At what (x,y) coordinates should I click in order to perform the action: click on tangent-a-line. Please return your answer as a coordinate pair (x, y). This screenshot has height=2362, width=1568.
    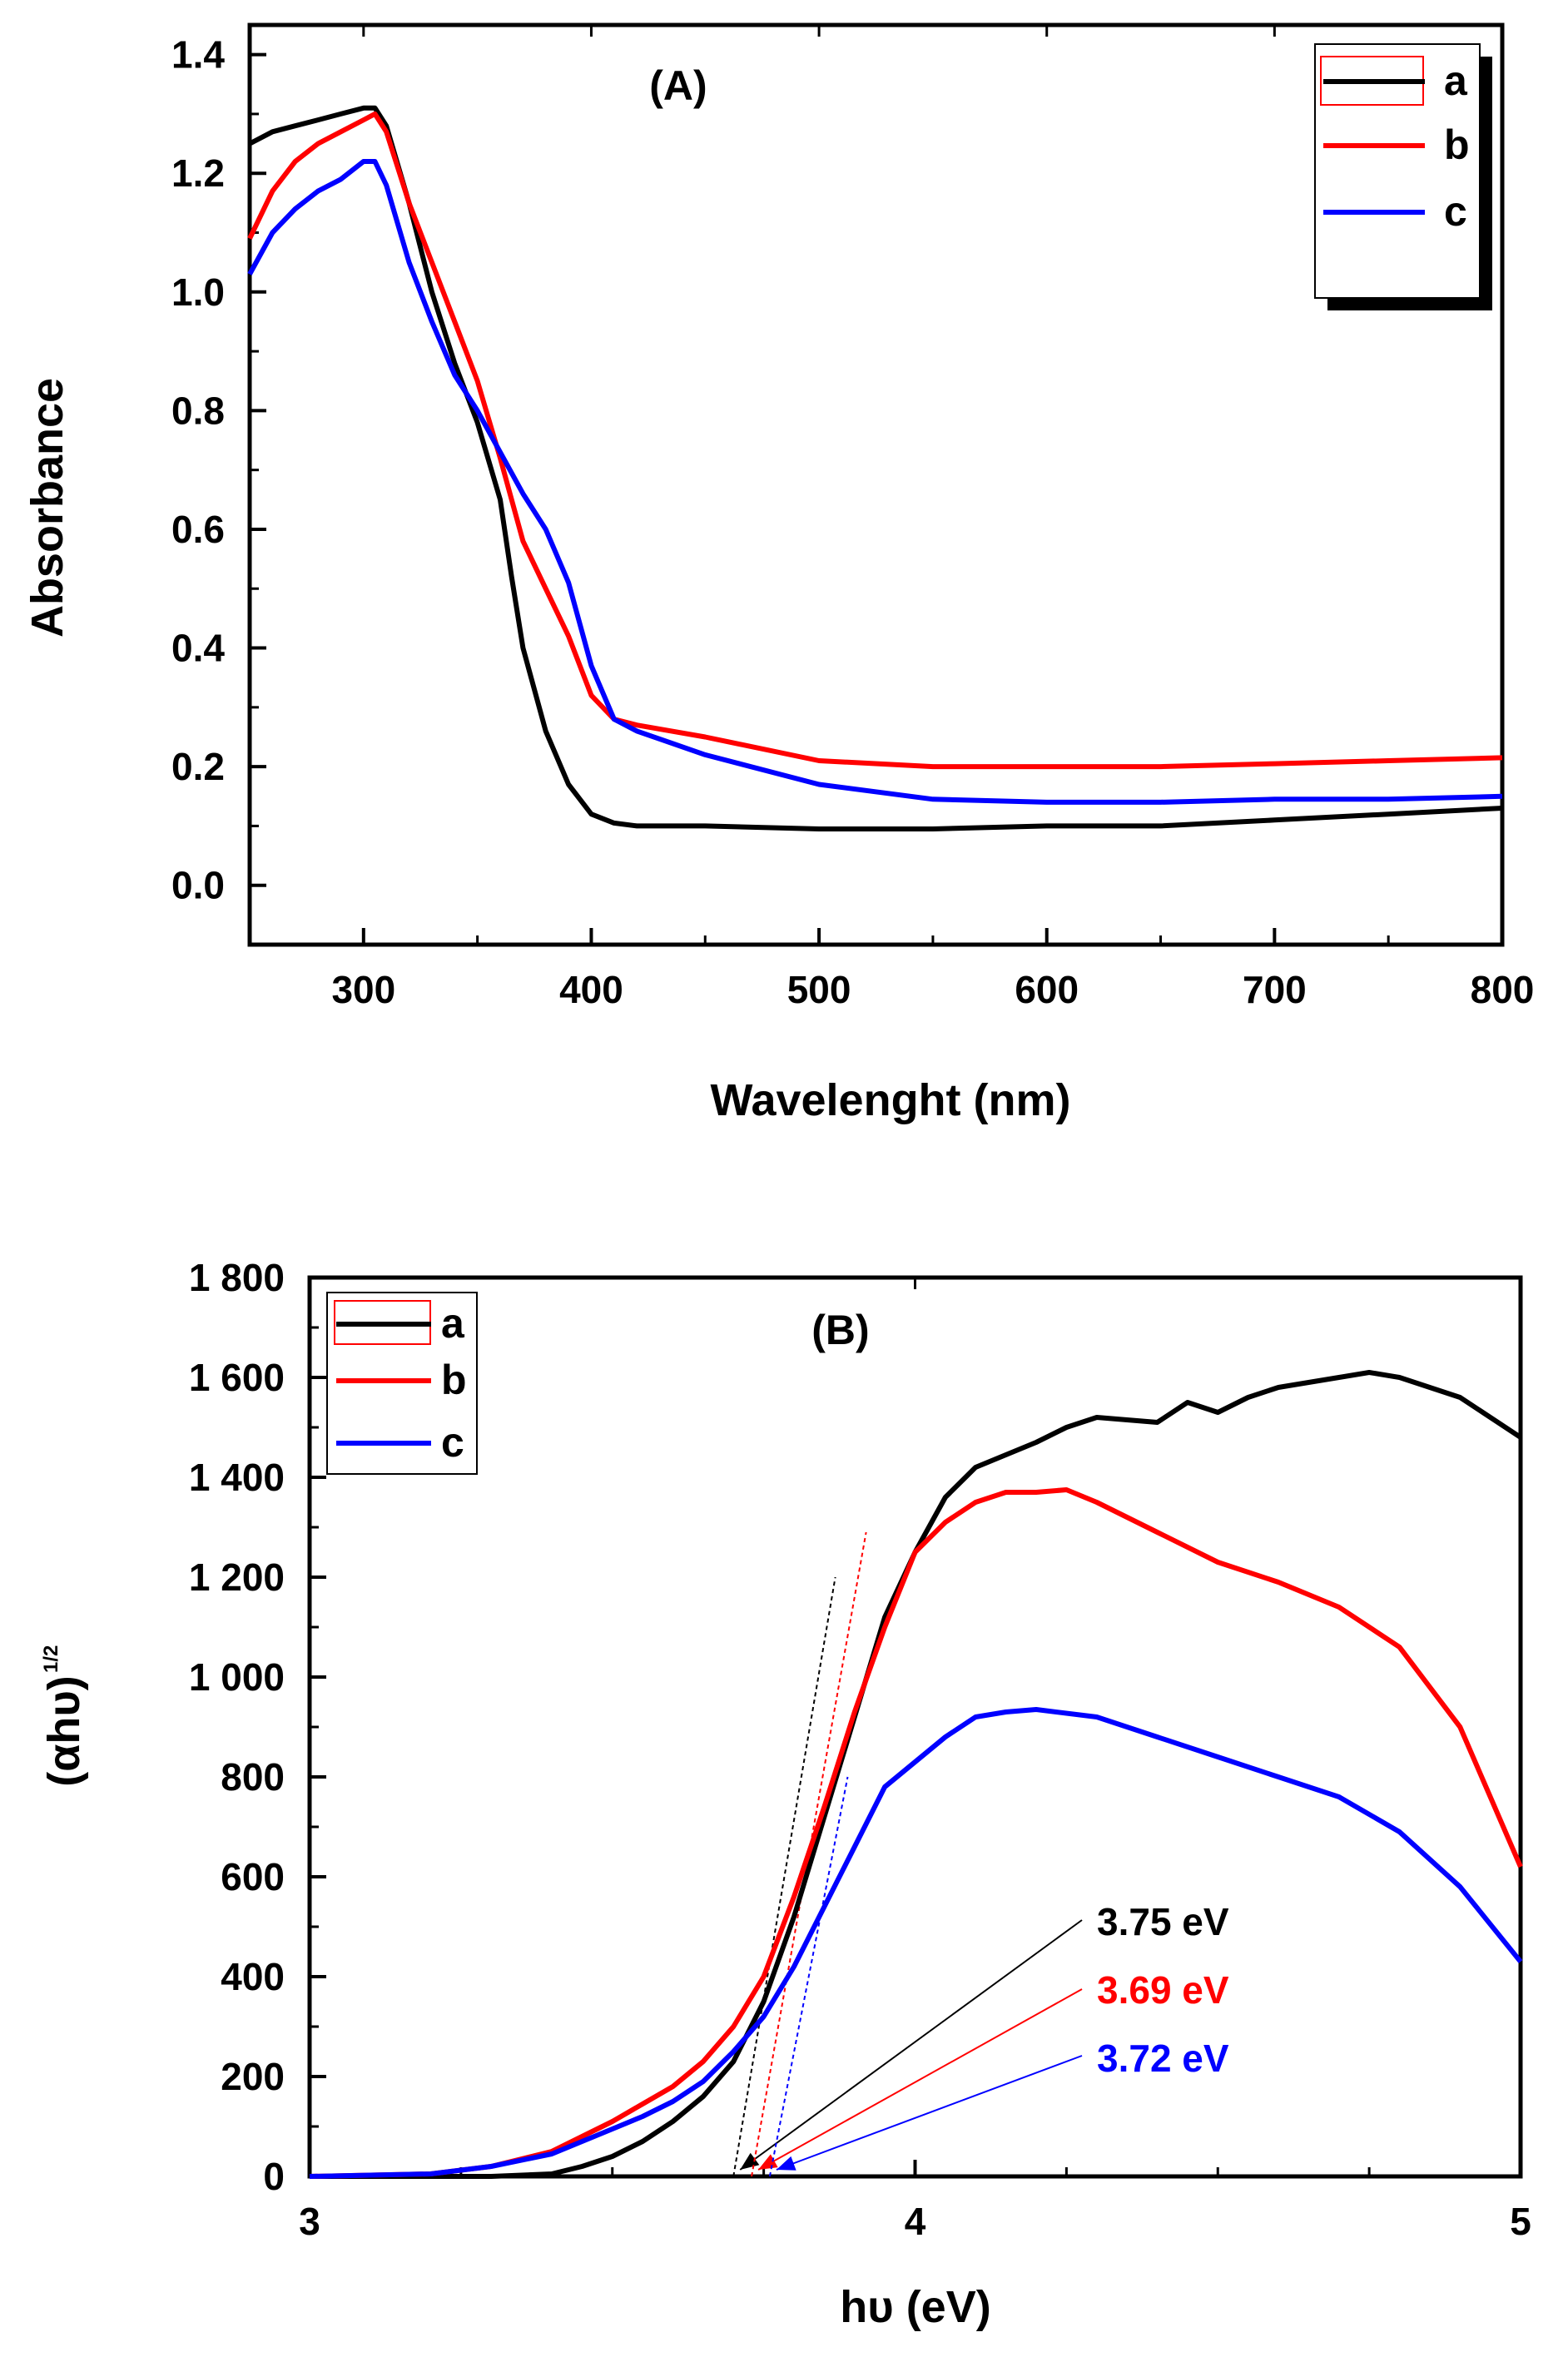
    Looking at the image, I should click on (784, 1876).